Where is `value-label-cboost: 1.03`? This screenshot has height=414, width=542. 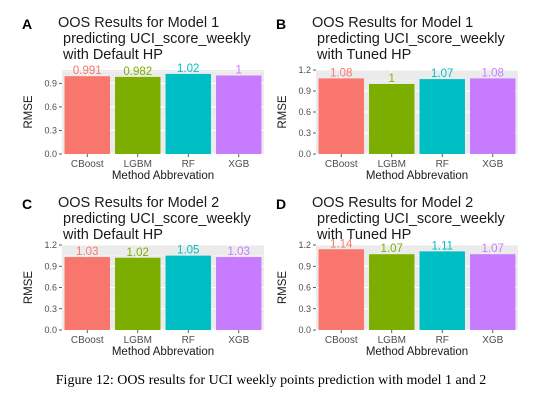 value-label-cboost: 1.03 is located at coordinates (87, 252).